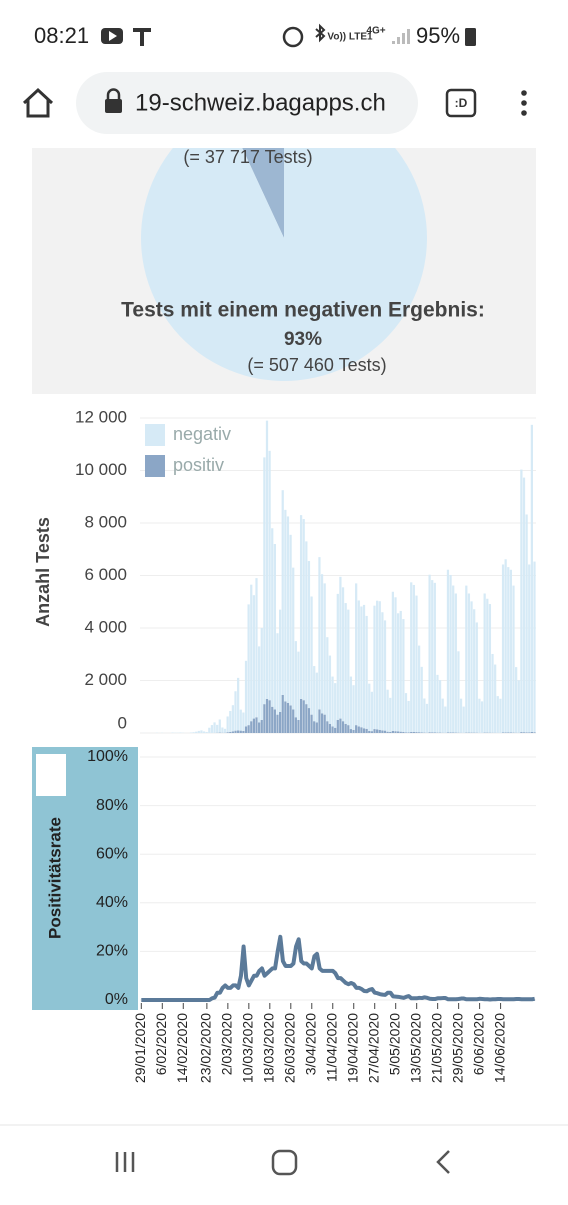  What do you see at coordinates (54, 878) in the screenshot?
I see `y-axis-title: Positivitätsrate` at bounding box center [54, 878].